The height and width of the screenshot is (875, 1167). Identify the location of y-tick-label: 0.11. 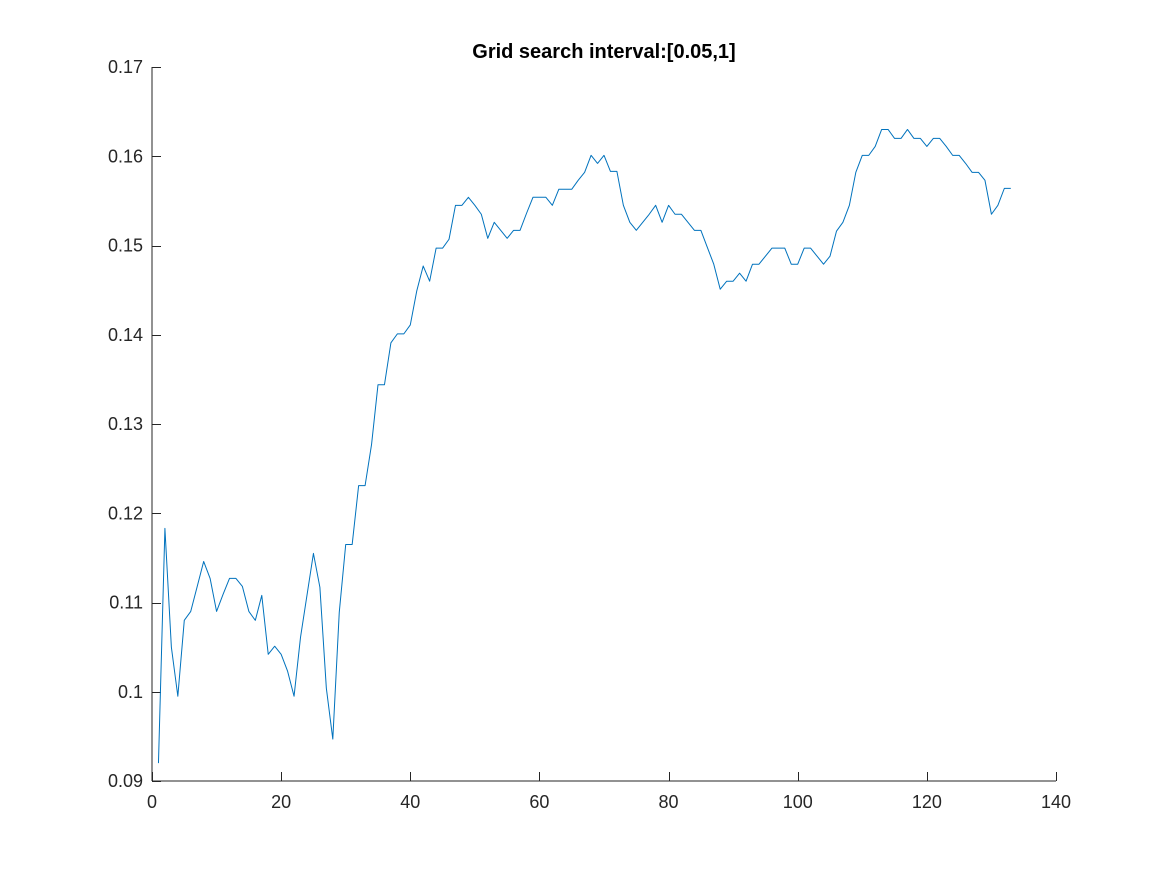
(126, 603).